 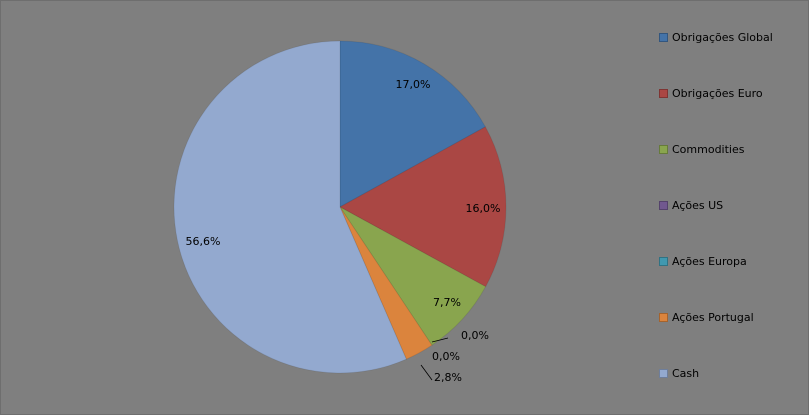 I want to click on legend-label-1: Obrigações Euro, so click(x=717, y=93).